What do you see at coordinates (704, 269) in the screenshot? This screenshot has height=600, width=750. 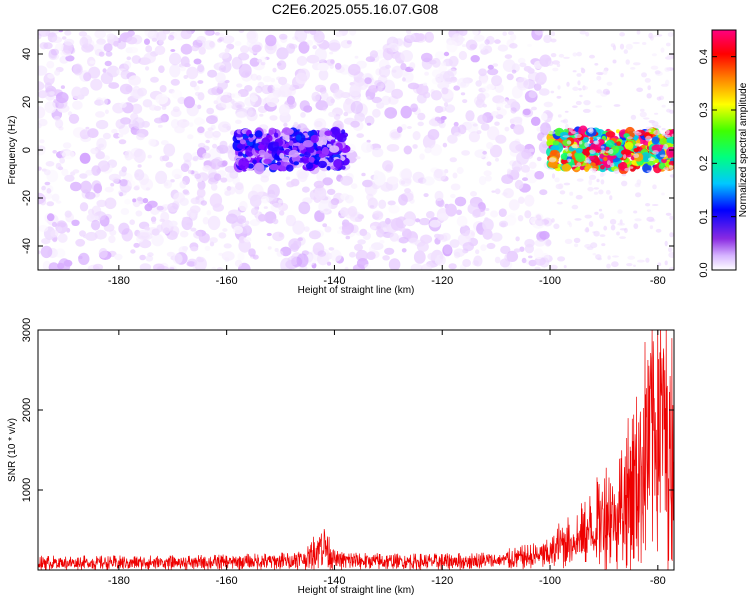 I see `colorbar-tick-label: 0.0` at bounding box center [704, 269].